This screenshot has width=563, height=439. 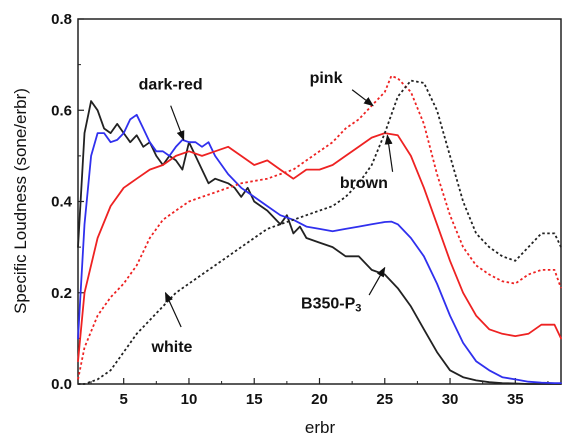 I want to click on x-tick-label: 10, so click(x=189, y=399).